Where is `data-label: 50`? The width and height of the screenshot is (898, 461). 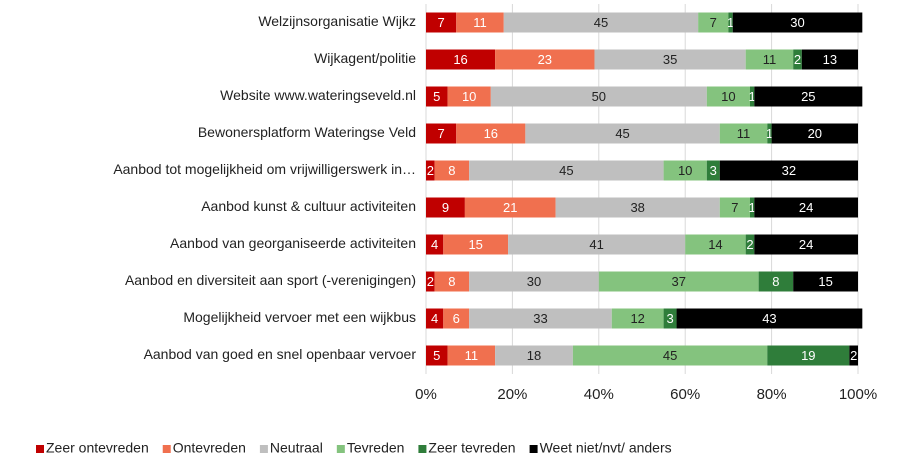 data-label: 50 is located at coordinates (599, 96).